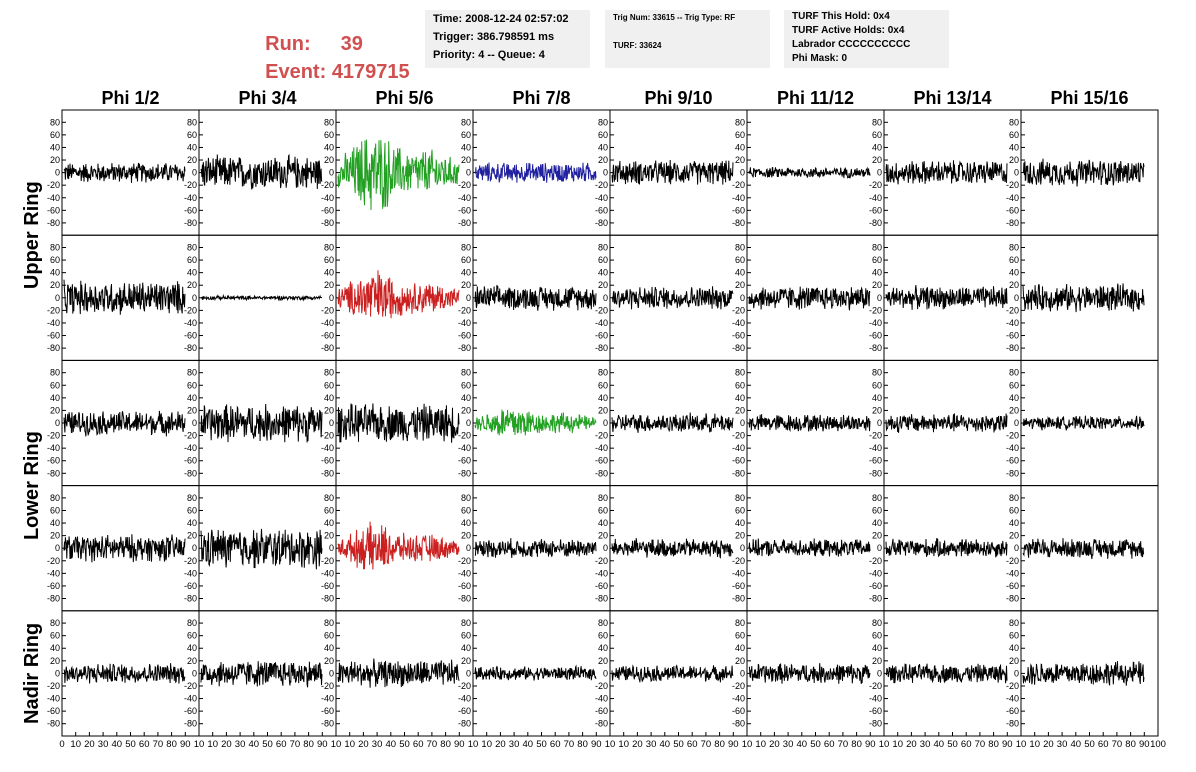 The width and height of the screenshot is (1196, 772). What do you see at coordinates (829, 744) in the screenshot?
I see `x-tick-label: 60` at bounding box center [829, 744].